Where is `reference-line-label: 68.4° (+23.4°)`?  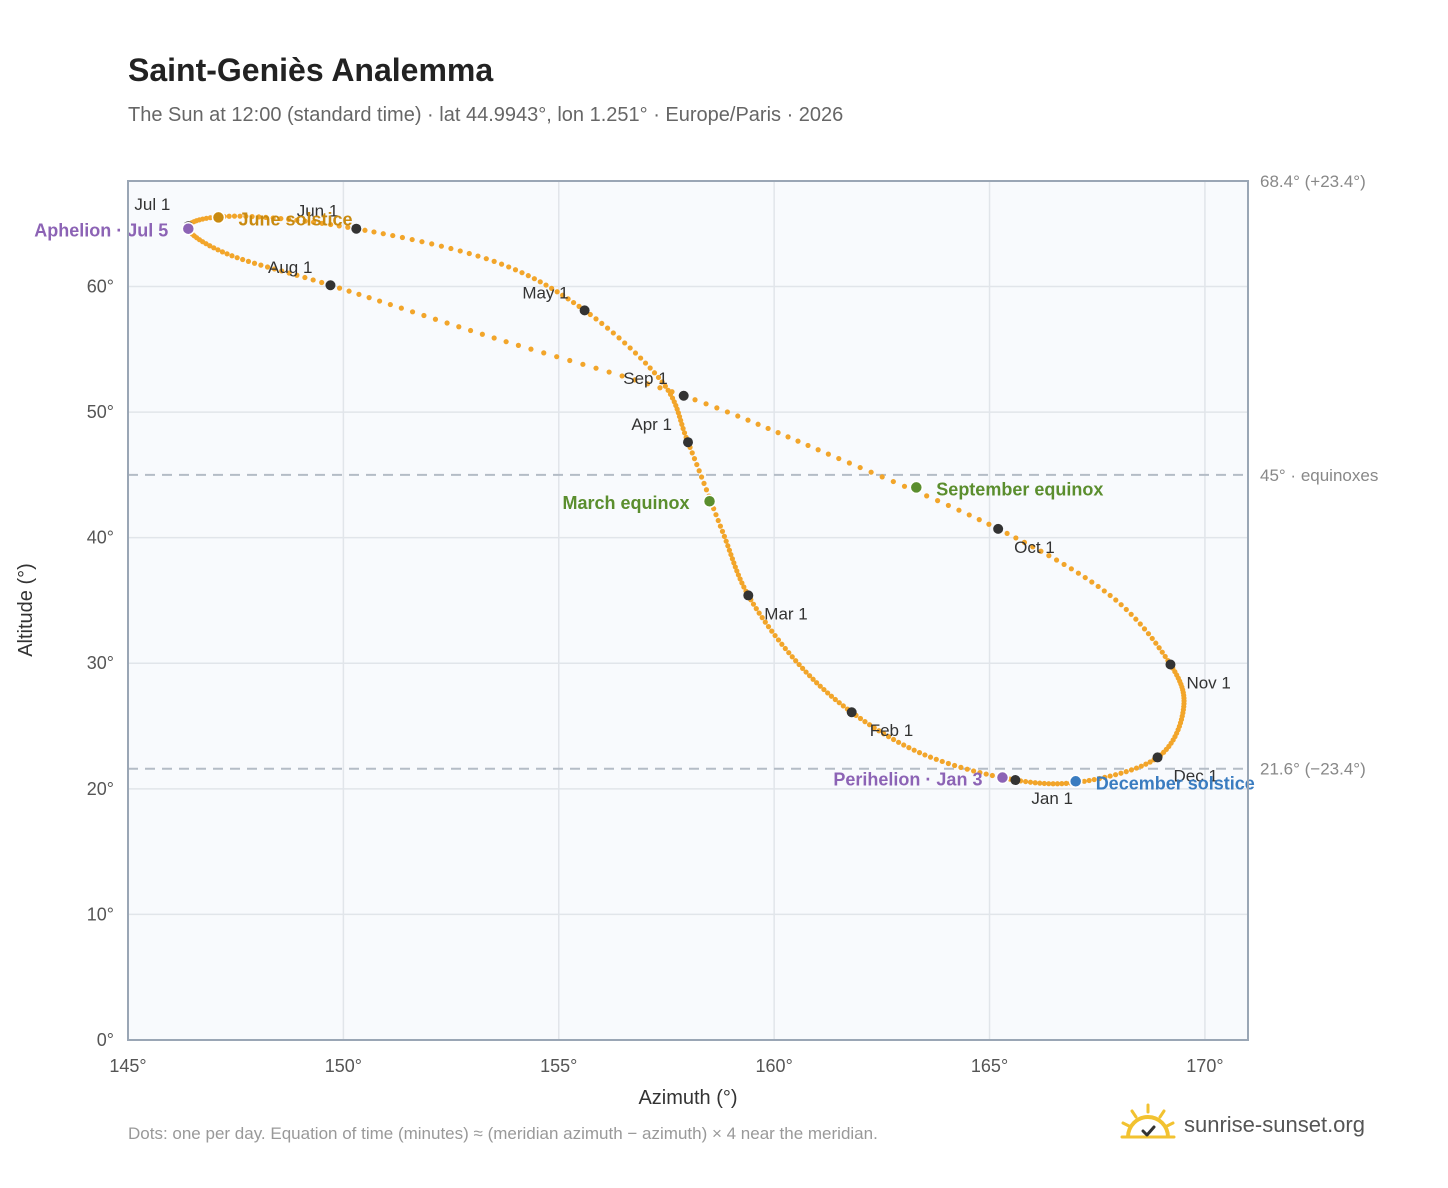
reference-line-label: 68.4° (+23.4°) is located at coordinates (1313, 181).